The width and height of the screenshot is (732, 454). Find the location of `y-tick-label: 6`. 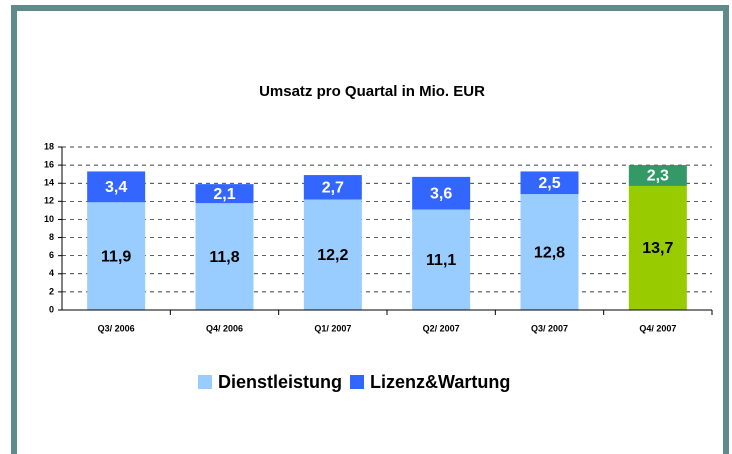

y-tick-label: 6 is located at coordinates (51, 255).